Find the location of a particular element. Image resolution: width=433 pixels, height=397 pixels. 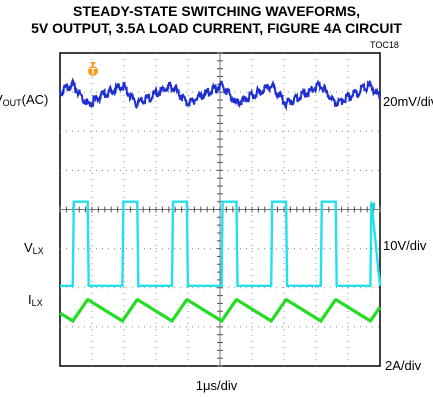

vout-scale-label: 20mV/div is located at coordinates (408, 101).